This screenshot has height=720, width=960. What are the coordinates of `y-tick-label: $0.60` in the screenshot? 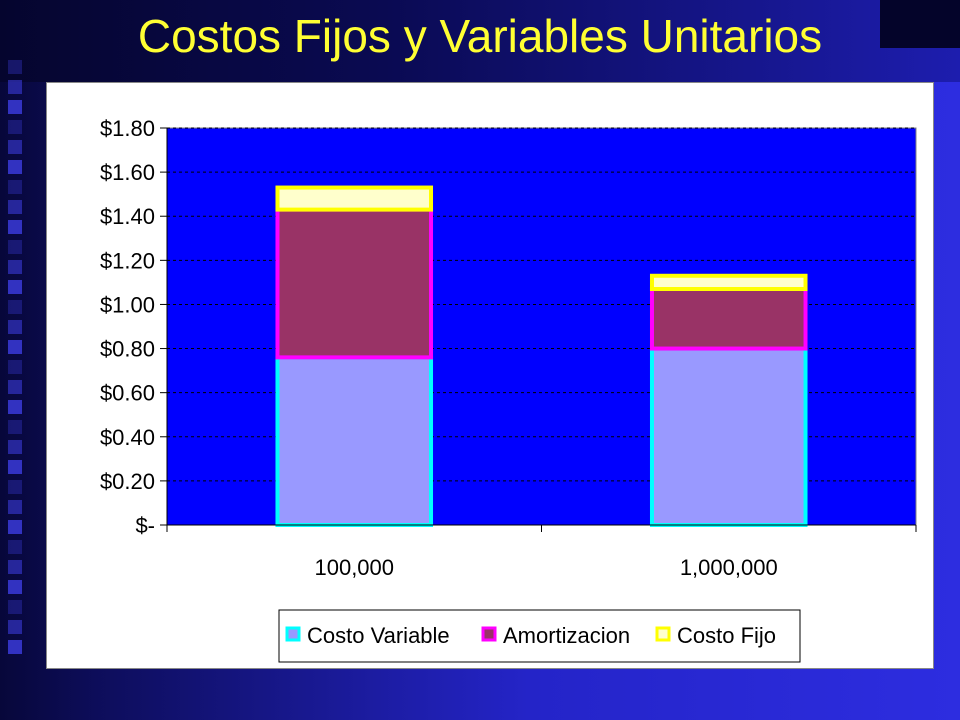 It's located at (127, 393).